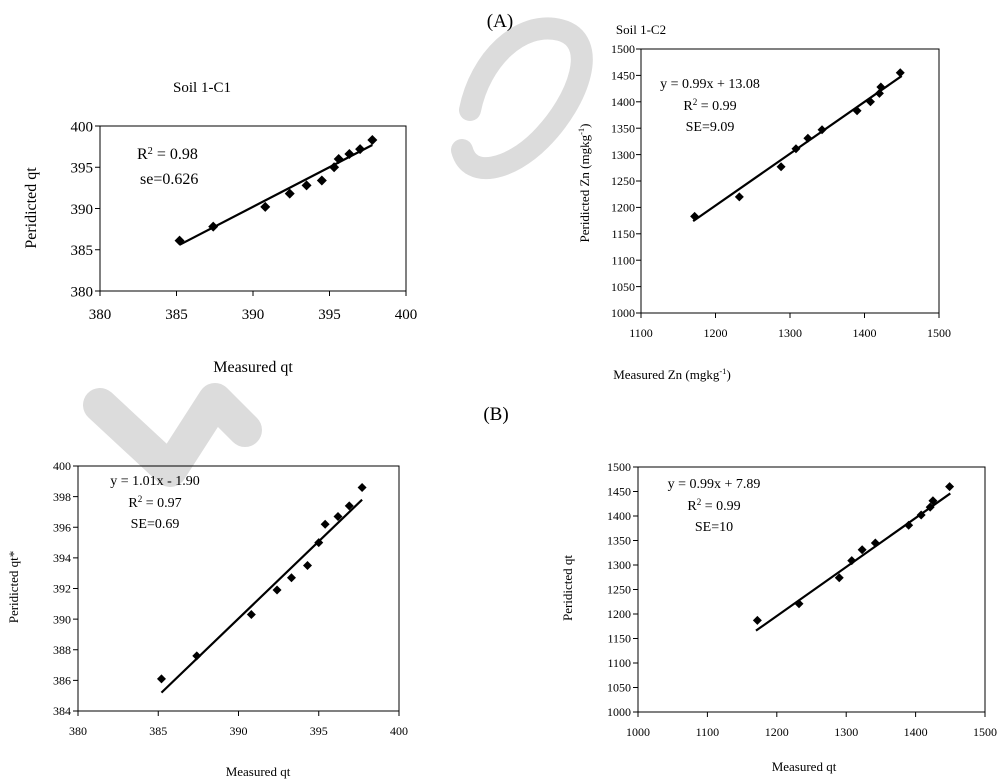 The image size is (998, 781). What do you see at coordinates (62, 497) in the screenshot?
I see `y-tick-label: 398` at bounding box center [62, 497].